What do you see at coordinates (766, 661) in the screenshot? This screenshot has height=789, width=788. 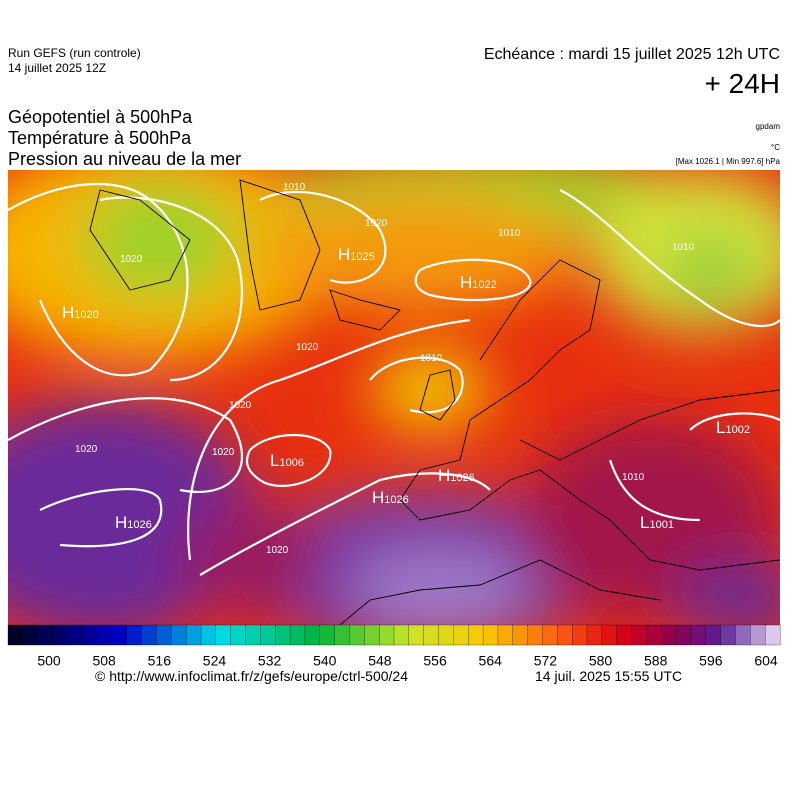 I see `colorbar-tick-label: 604` at bounding box center [766, 661].